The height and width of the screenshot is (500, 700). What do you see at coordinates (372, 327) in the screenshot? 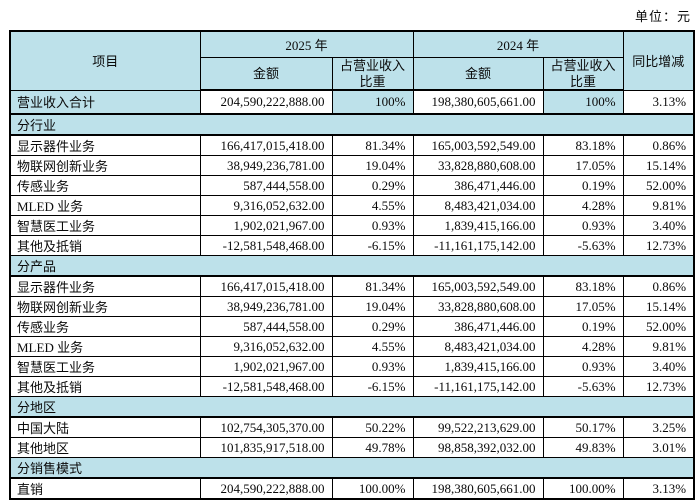
I see `pct-2025-cell: 0.29%` at bounding box center [372, 327].